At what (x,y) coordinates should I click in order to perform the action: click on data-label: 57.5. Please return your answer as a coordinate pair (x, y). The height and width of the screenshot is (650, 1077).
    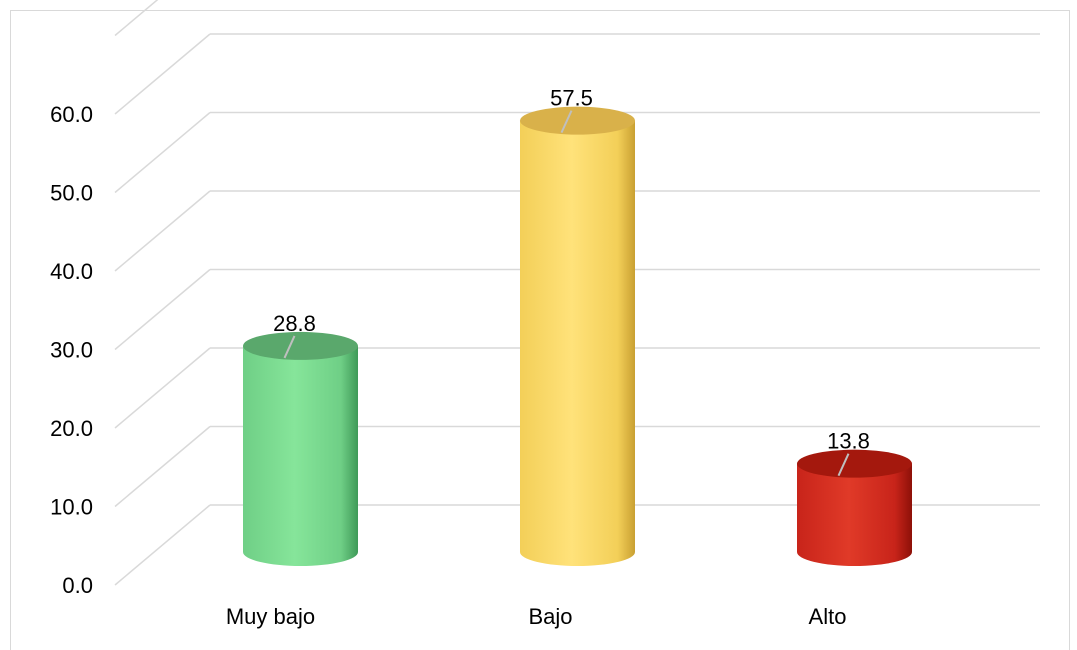
    Looking at the image, I should click on (571, 98).